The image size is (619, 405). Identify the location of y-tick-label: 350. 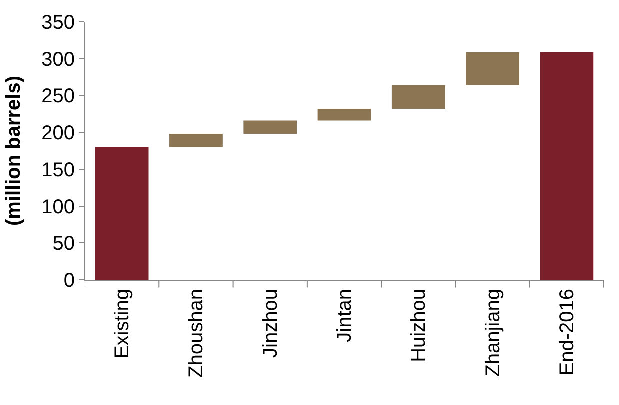
(58, 23).